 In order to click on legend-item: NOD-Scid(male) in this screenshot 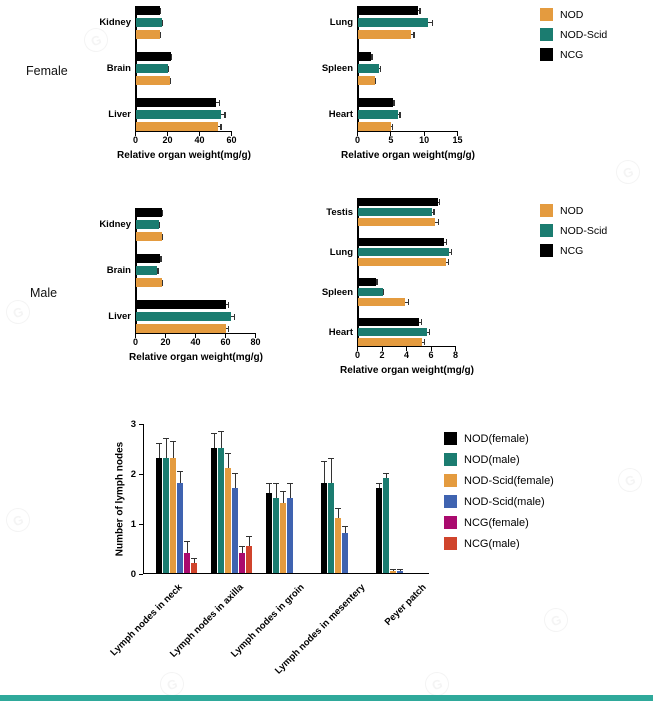, I will do `click(499, 501)`.